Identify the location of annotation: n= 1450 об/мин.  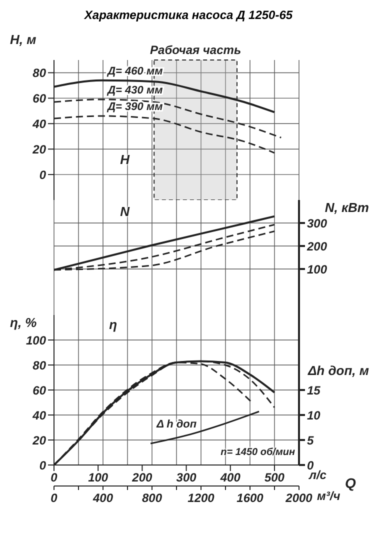
(257, 452).